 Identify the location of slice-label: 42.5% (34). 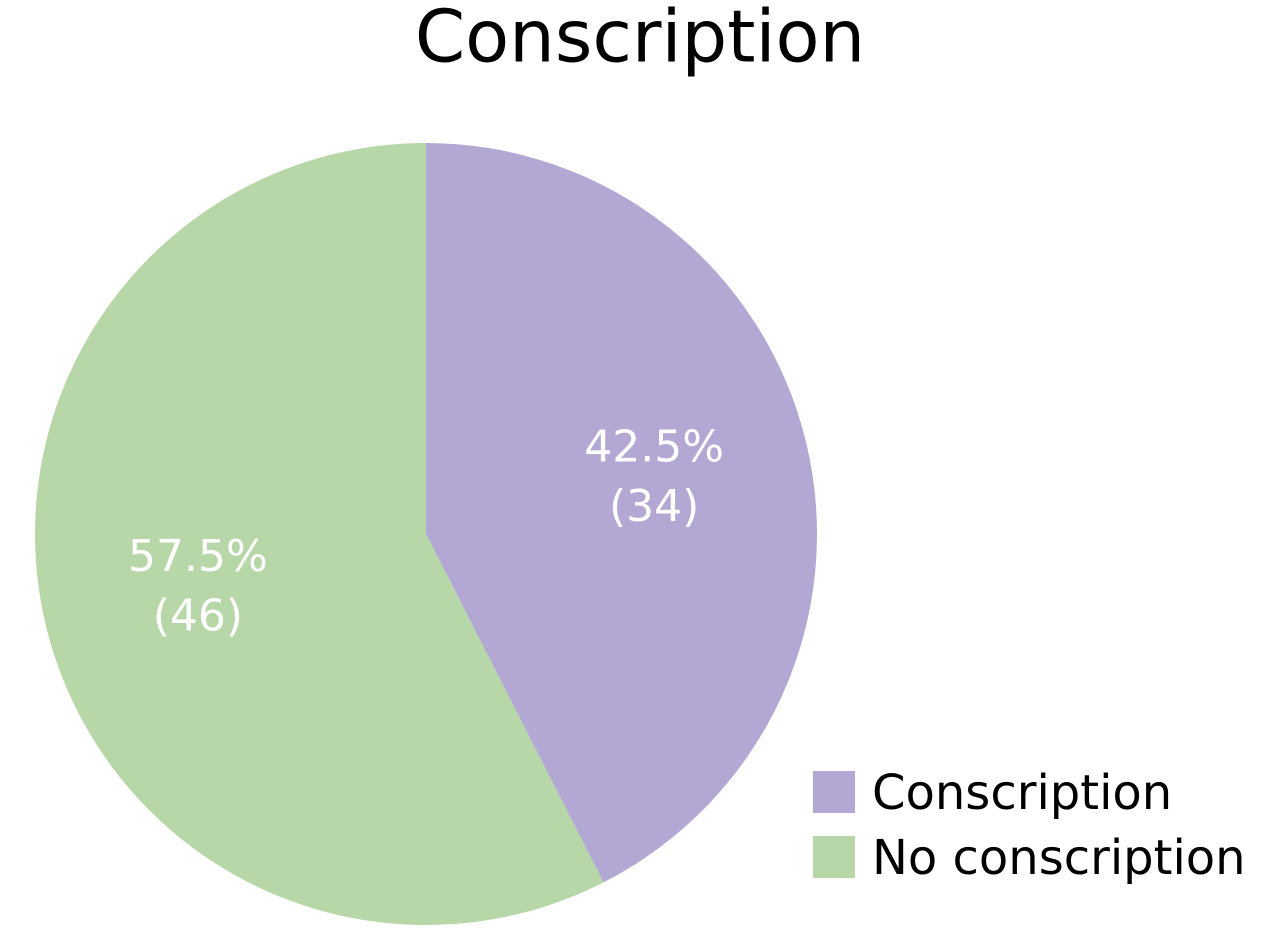
(654, 477).